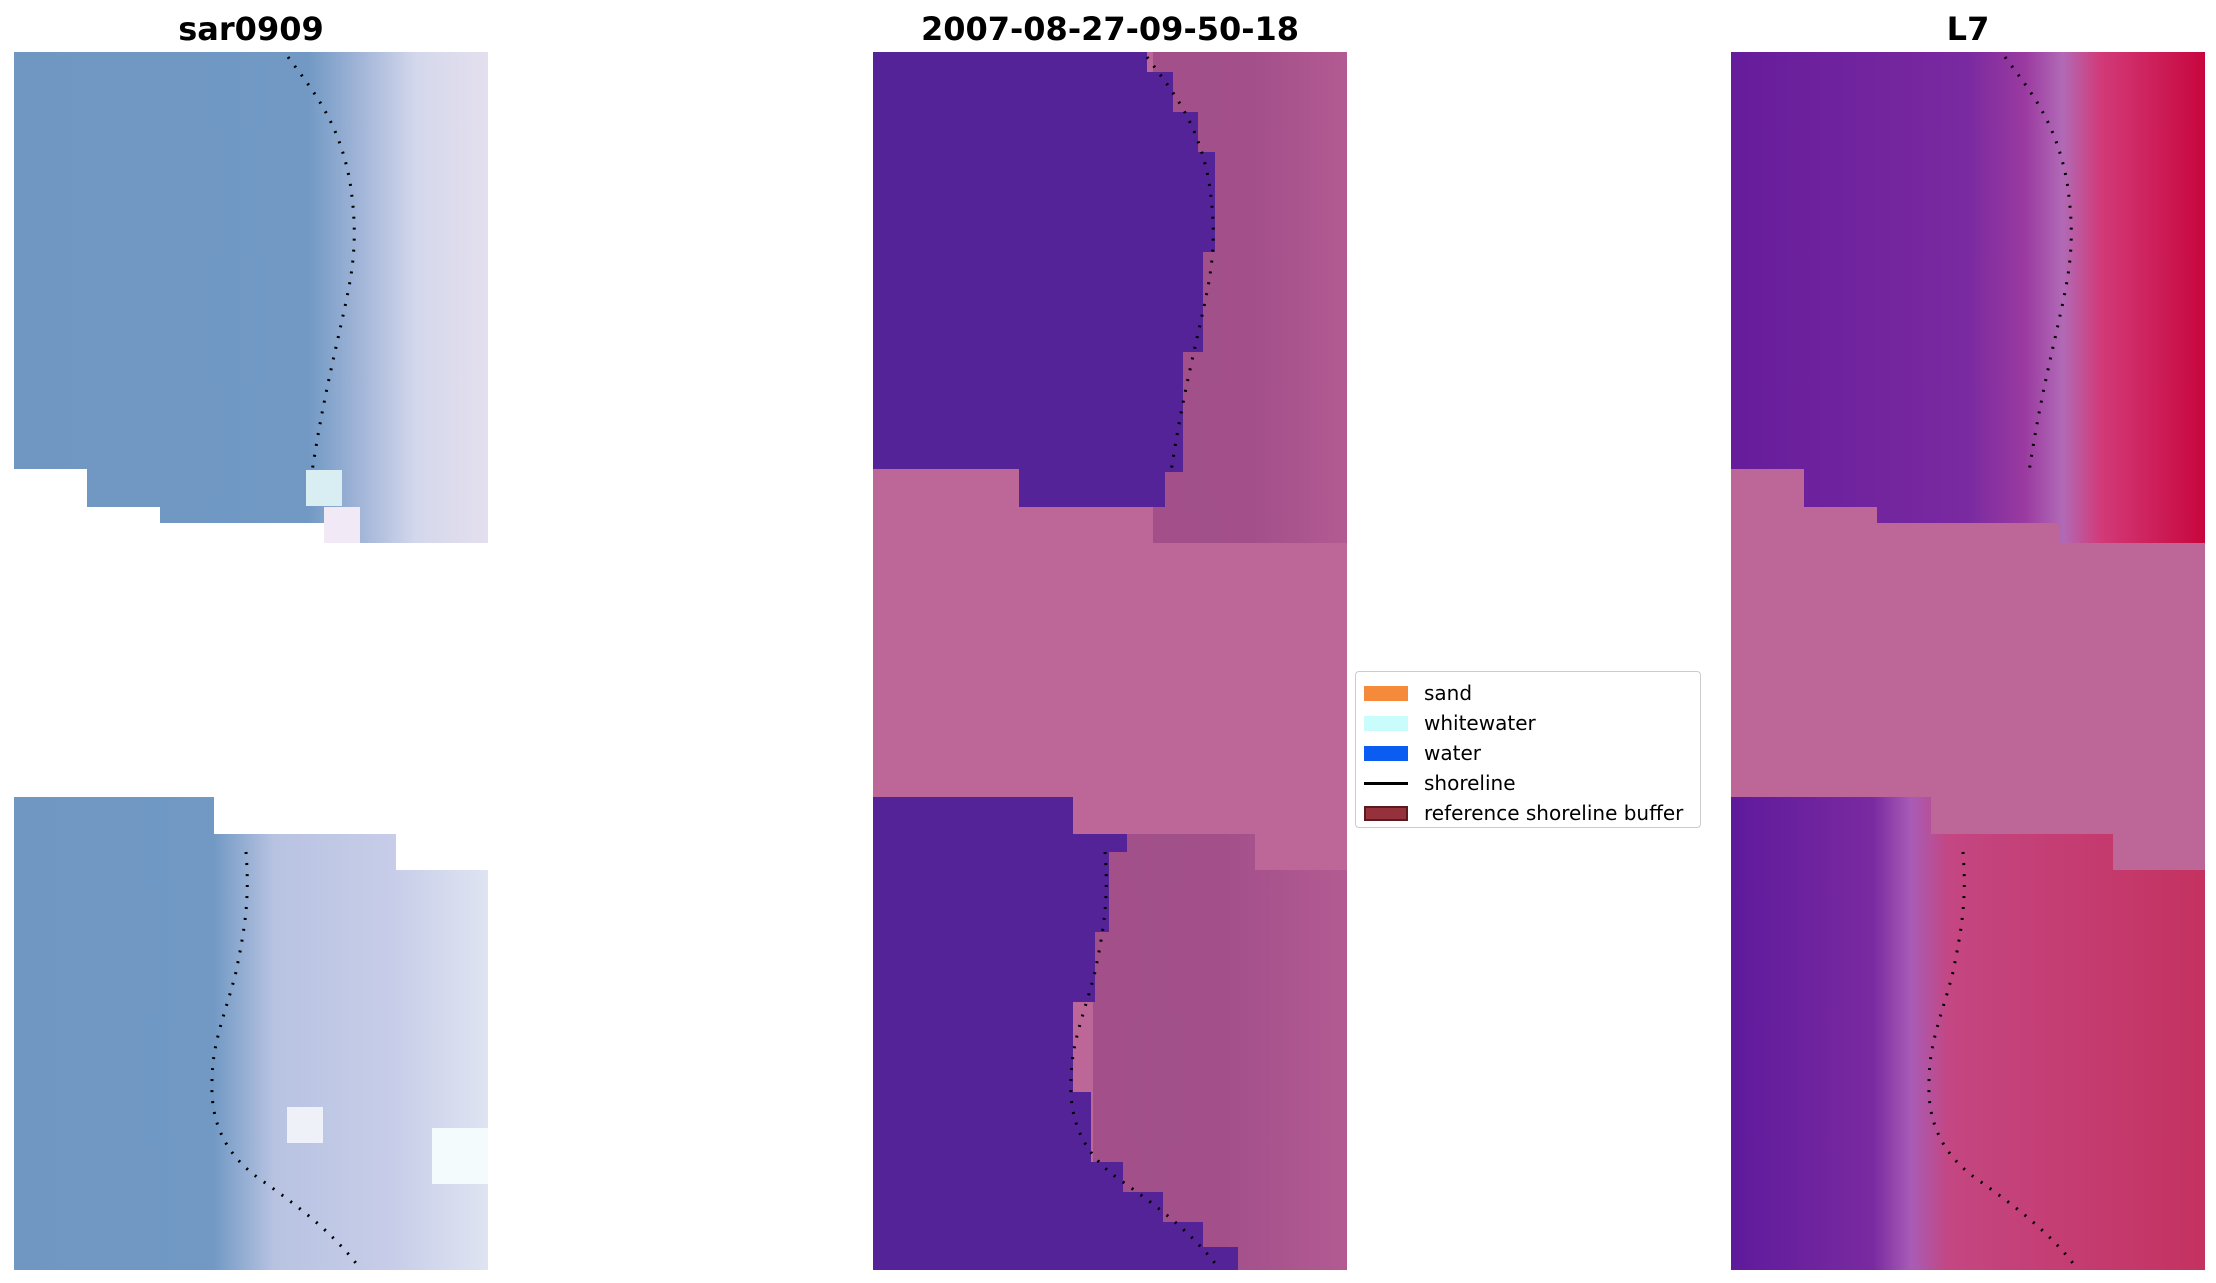 This screenshot has width=2216, height=1283. What do you see at coordinates (1480, 723) in the screenshot?
I see `legend-label: whitewater` at bounding box center [1480, 723].